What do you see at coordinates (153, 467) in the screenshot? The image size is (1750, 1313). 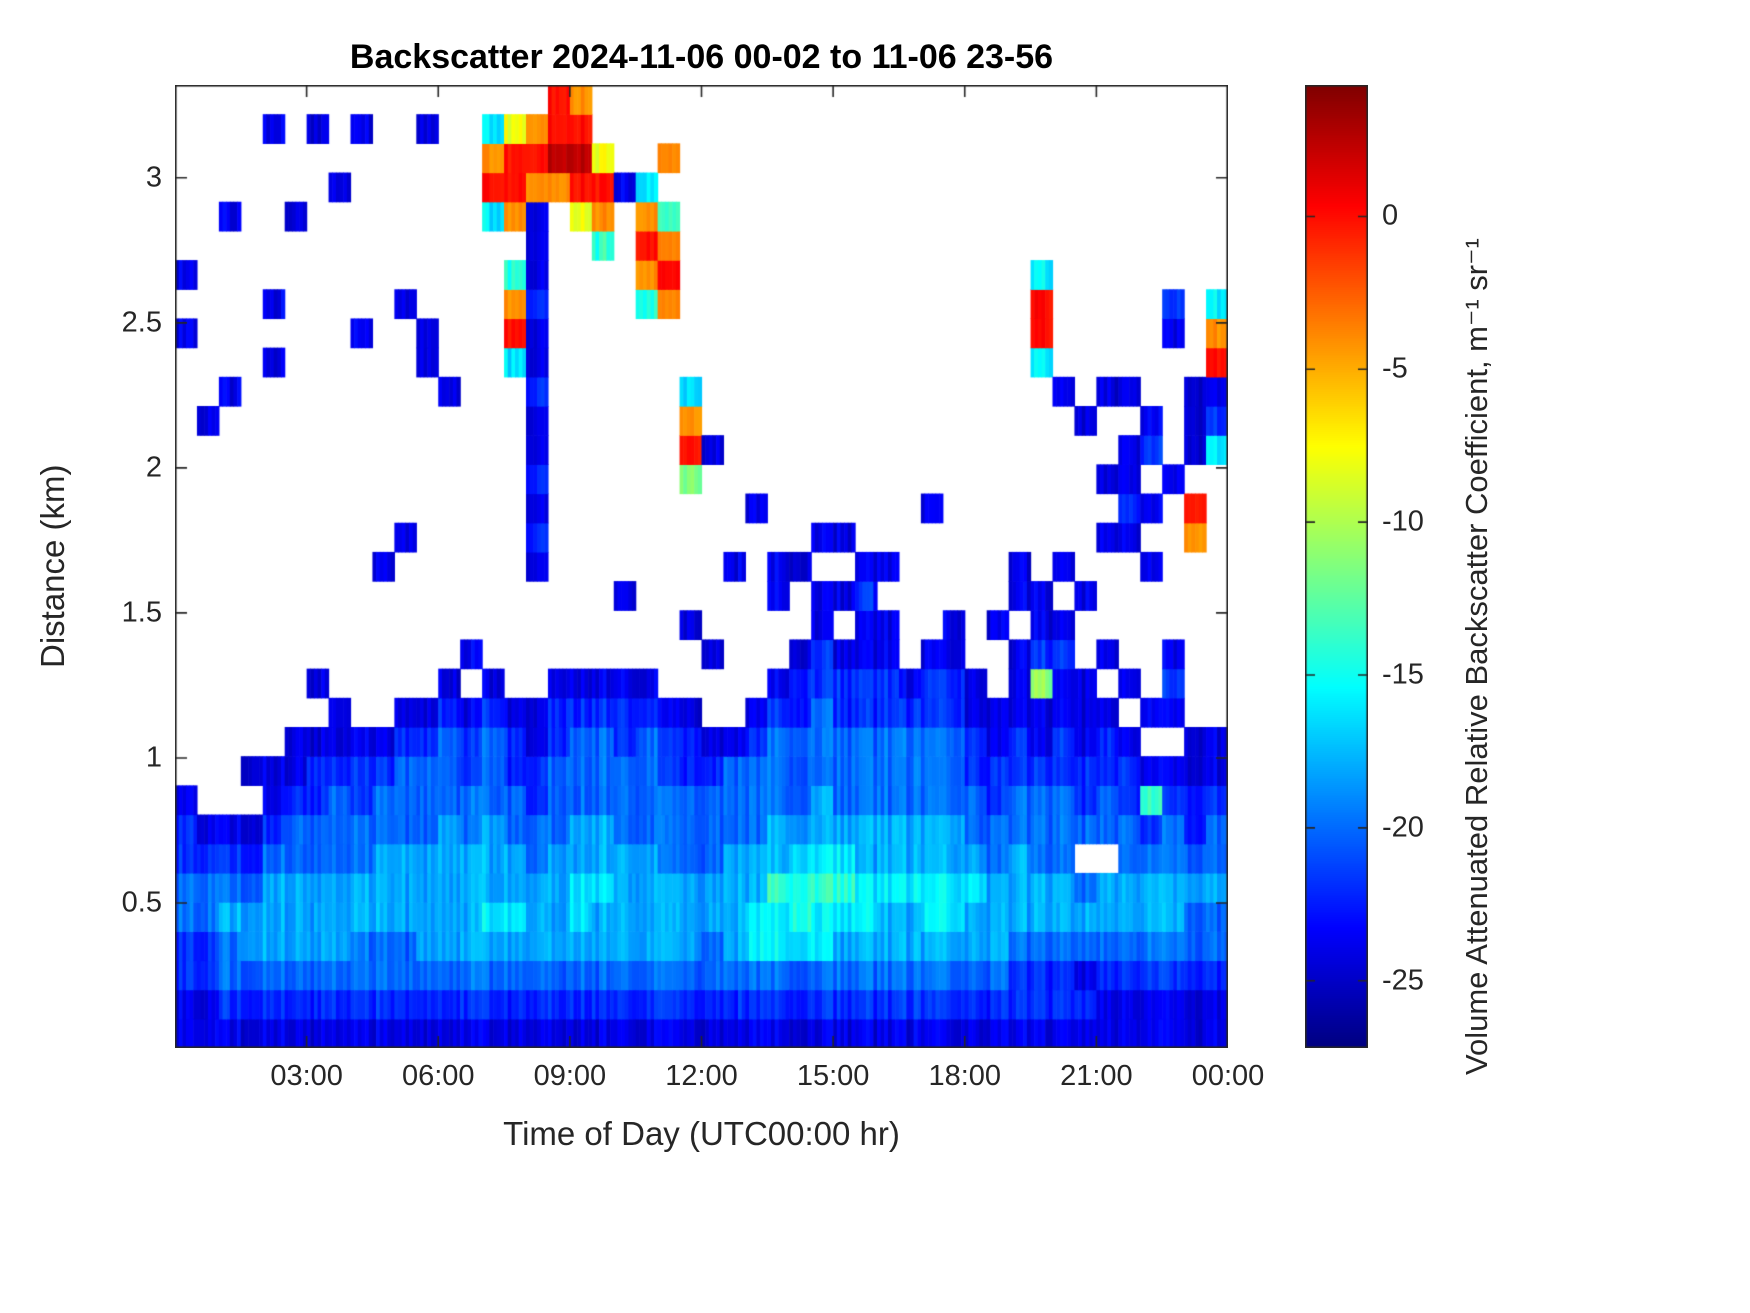 I see `y-tick-label: 2` at bounding box center [153, 467].